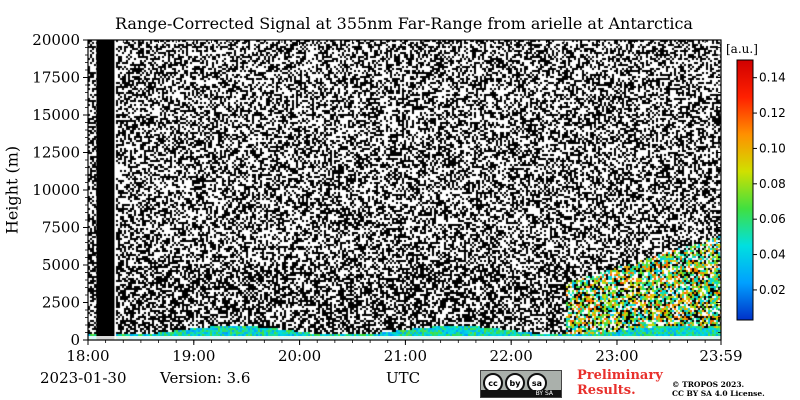 The height and width of the screenshot is (400, 800). Describe the element at coordinates (616, 356) in the screenshot. I see `x-tick-label: 23:00` at that location.